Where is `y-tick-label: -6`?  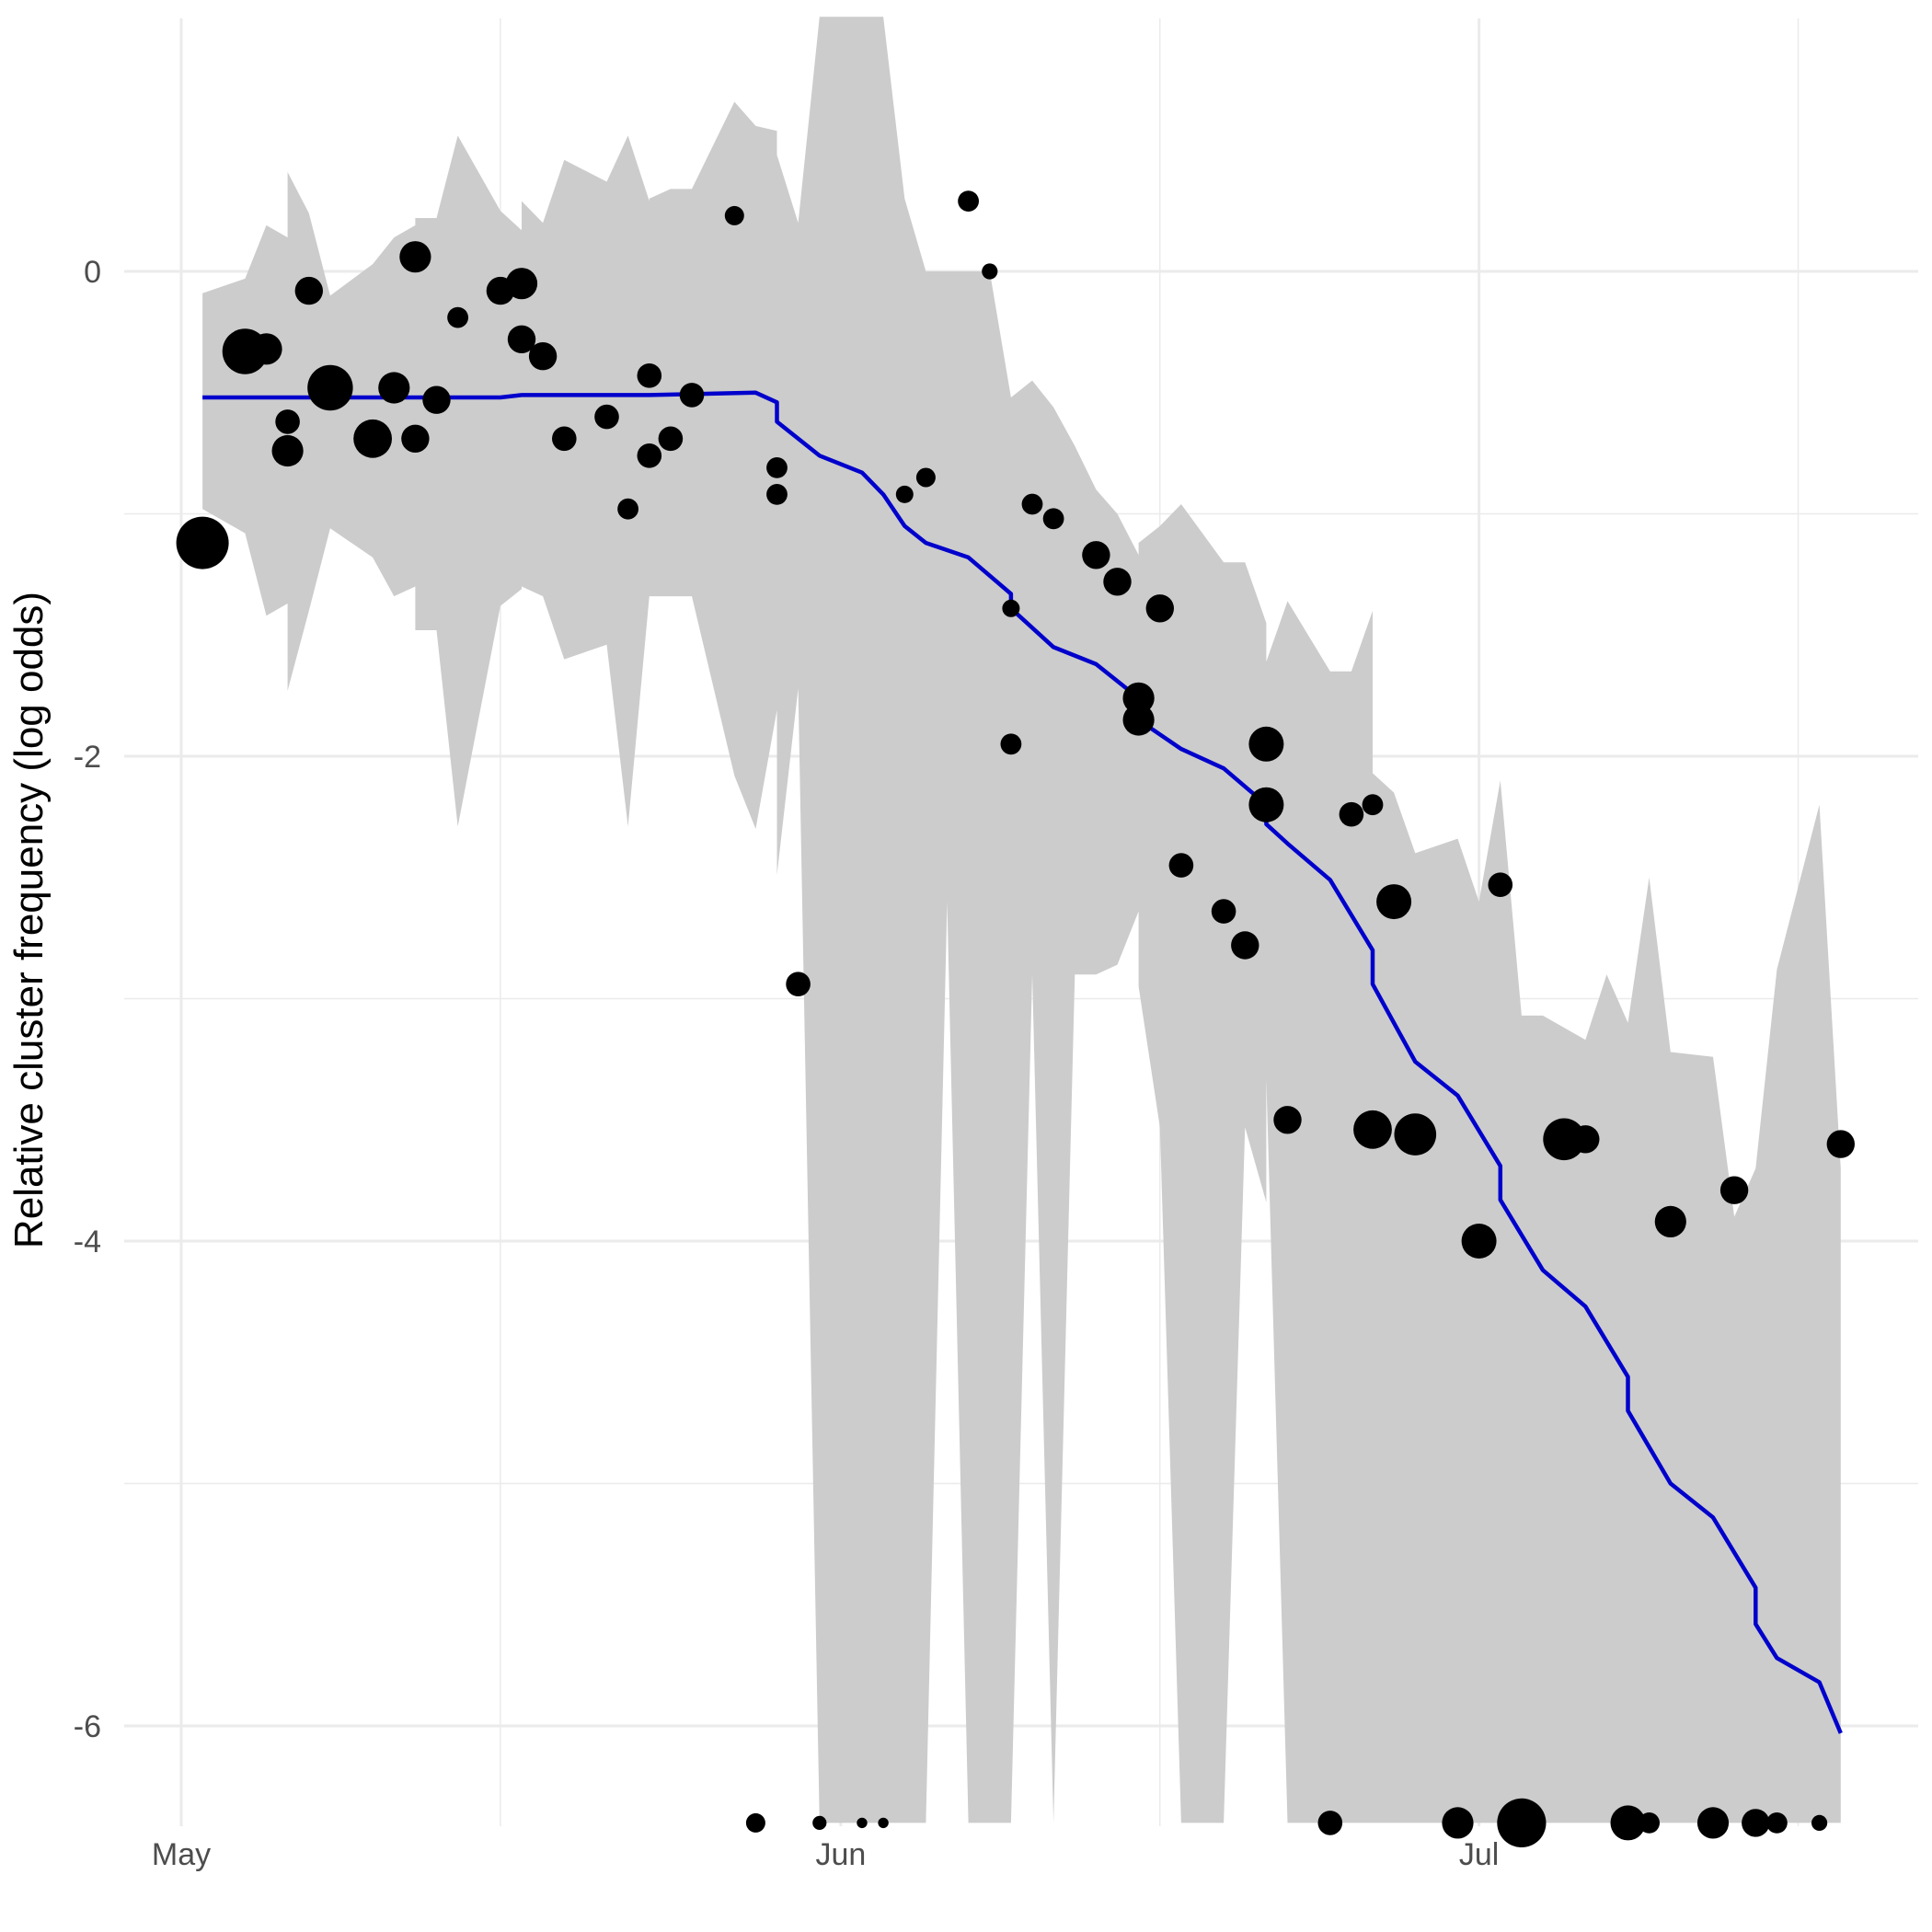 y-tick-label: -6 is located at coordinates (87, 1726).